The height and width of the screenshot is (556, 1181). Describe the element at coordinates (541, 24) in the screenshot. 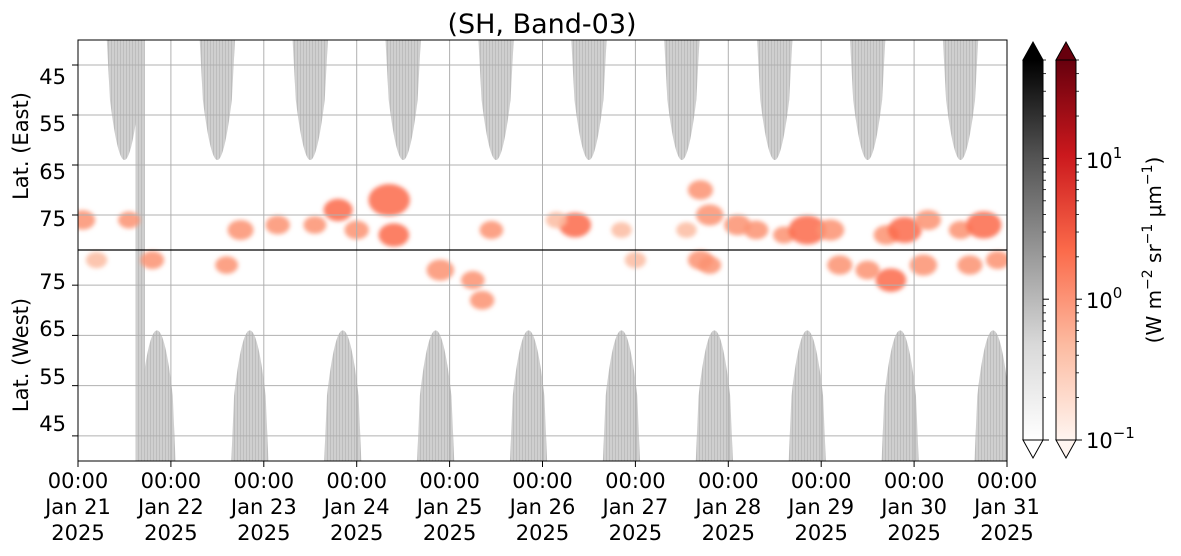

I see `chart-title: (SH, Band-03)` at that location.